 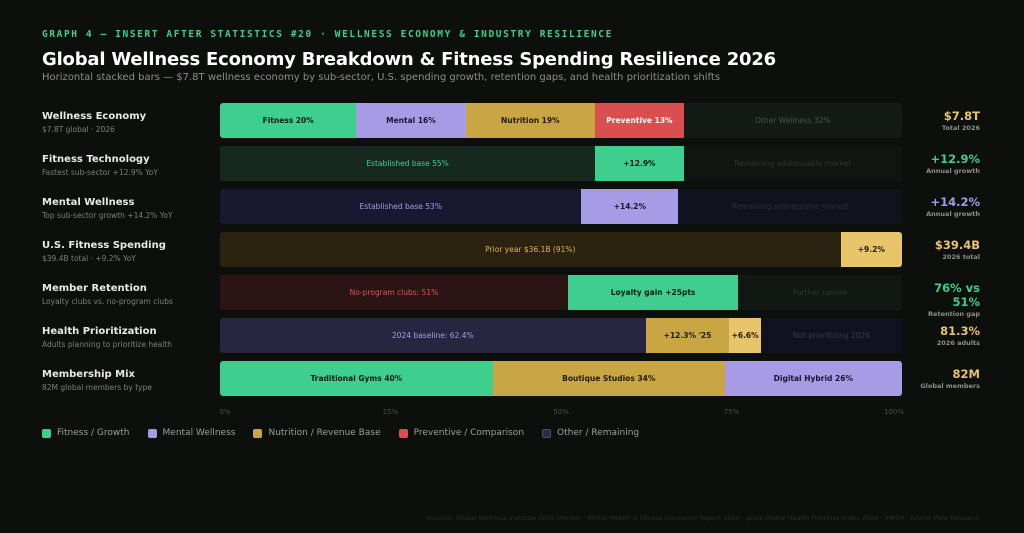 I want to click on row-summary: 81.3% 2026 adults, so click(x=942, y=335).